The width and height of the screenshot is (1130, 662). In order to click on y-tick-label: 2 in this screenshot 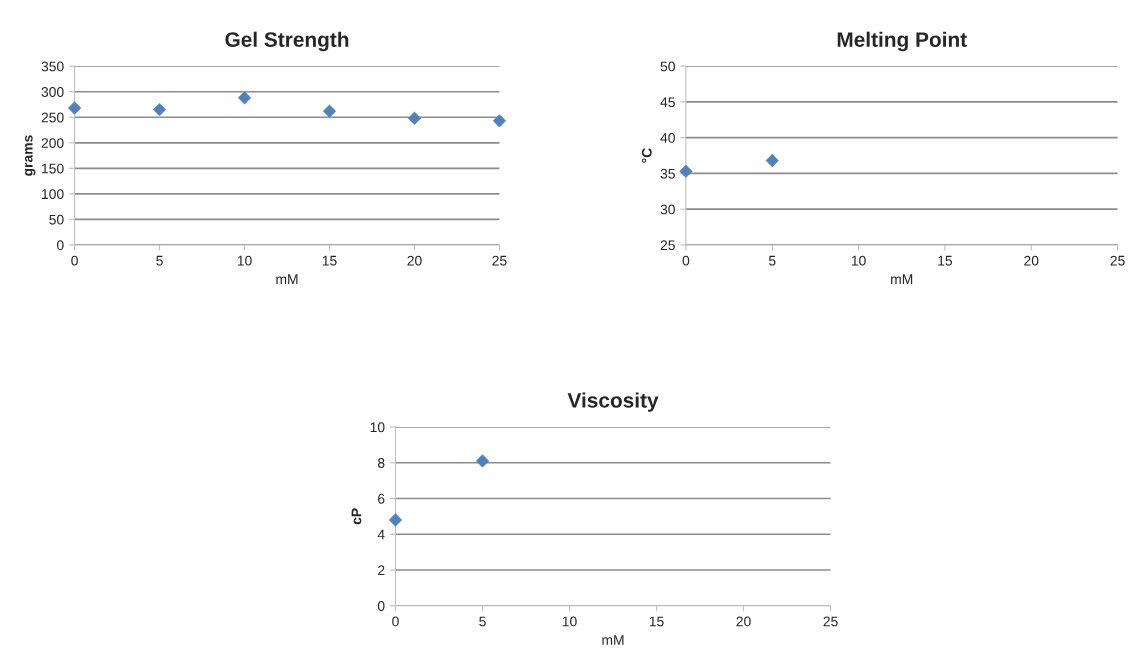, I will do `click(381, 570)`.